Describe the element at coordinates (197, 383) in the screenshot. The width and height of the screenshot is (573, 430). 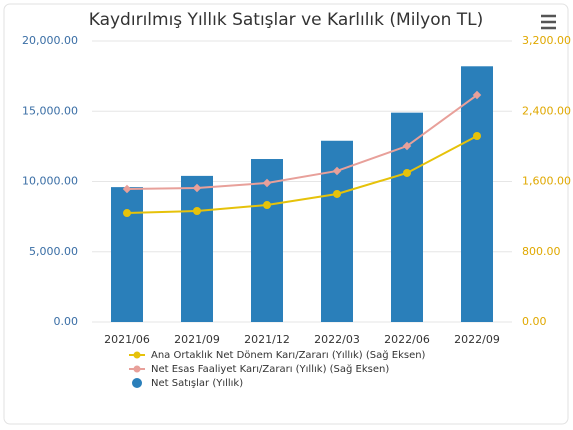
I see `legend-label: Net Satışlar (Yıllık)` at that location.